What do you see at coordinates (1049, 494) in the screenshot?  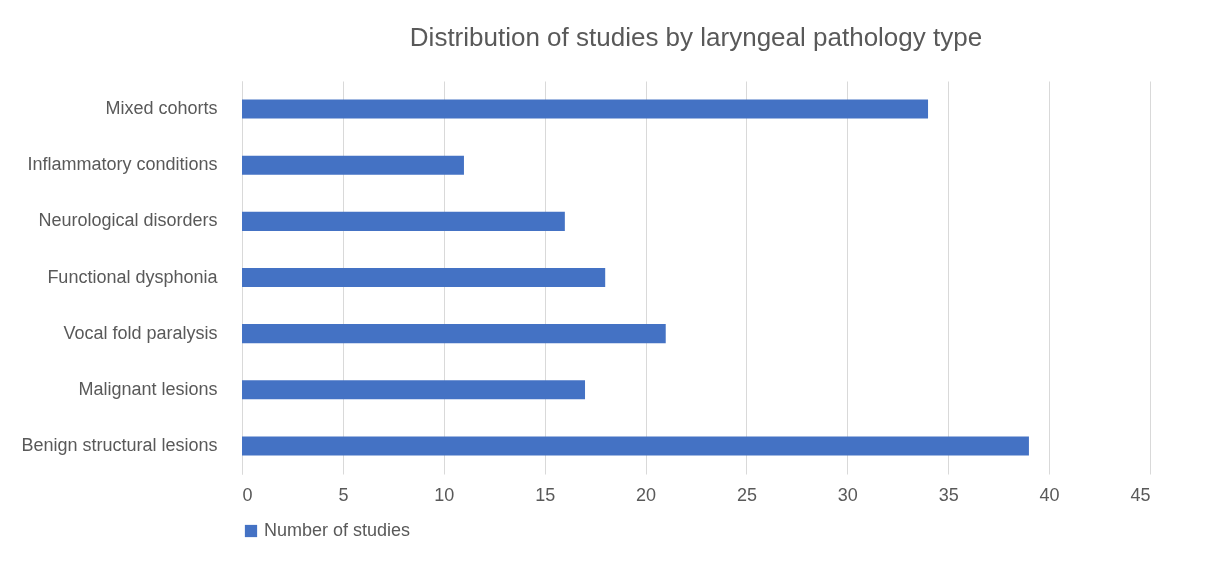 I see `x-tick-label: 40` at bounding box center [1049, 494].